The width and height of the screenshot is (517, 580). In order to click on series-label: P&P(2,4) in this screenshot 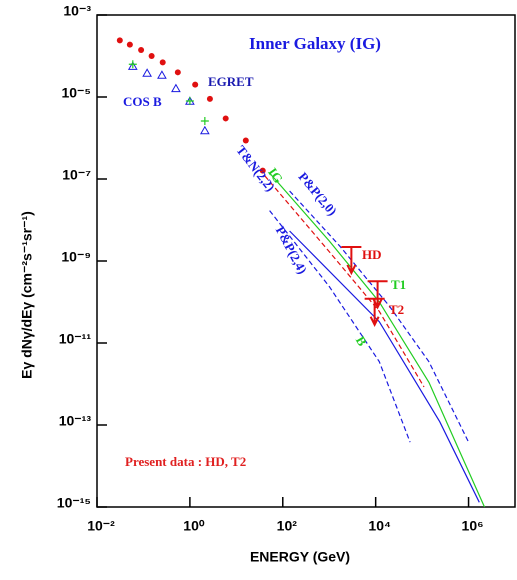, I will do `click(291, 250)`.